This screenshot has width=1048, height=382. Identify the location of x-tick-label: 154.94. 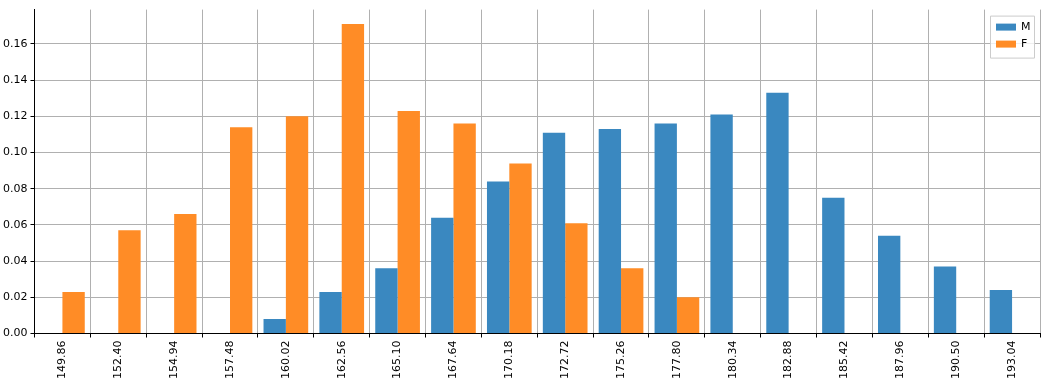
(174, 360).